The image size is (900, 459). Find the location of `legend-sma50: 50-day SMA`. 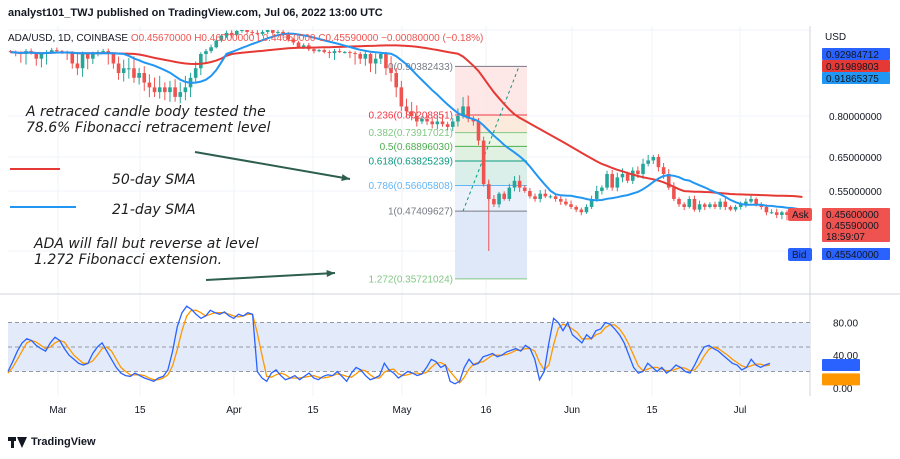

legend-sma50: 50-day SMA is located at coordinates (154, 180).